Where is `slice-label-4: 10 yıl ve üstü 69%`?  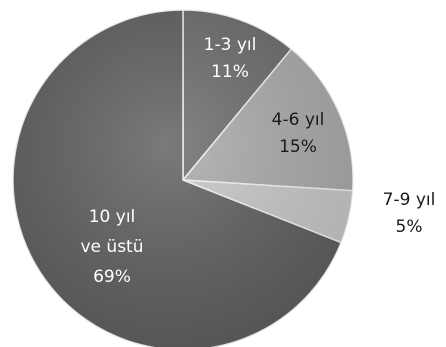 slice-label-4: 10 yıl ve üstü 69% is located at coordinates (112, 247).